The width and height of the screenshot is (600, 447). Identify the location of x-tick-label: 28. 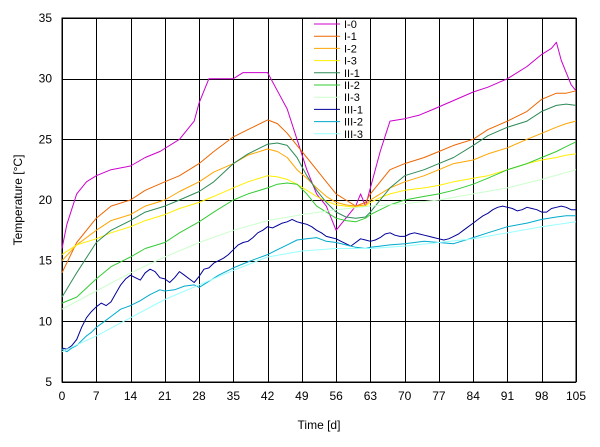
(199, 396).